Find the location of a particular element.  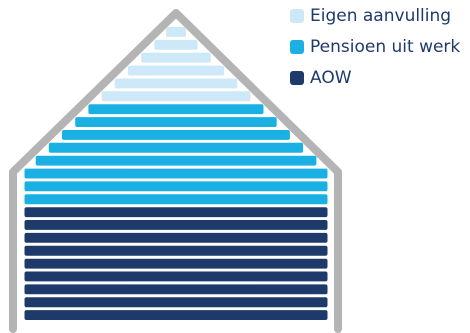

legend: Eigen aanvulling Pensioen uit werk AOW is located at coordinates (375, 51).